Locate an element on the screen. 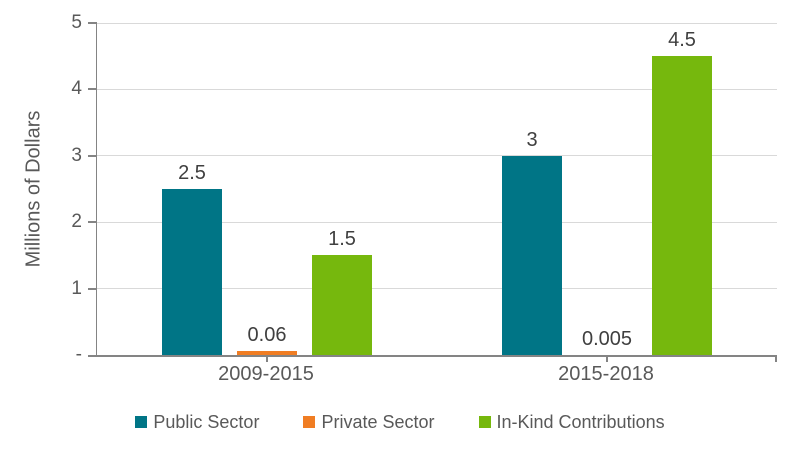 This screenshot has height=453, width=800. x-axis-labels: 2009-2015 2015-2018 is located at coordinates (436, 375).